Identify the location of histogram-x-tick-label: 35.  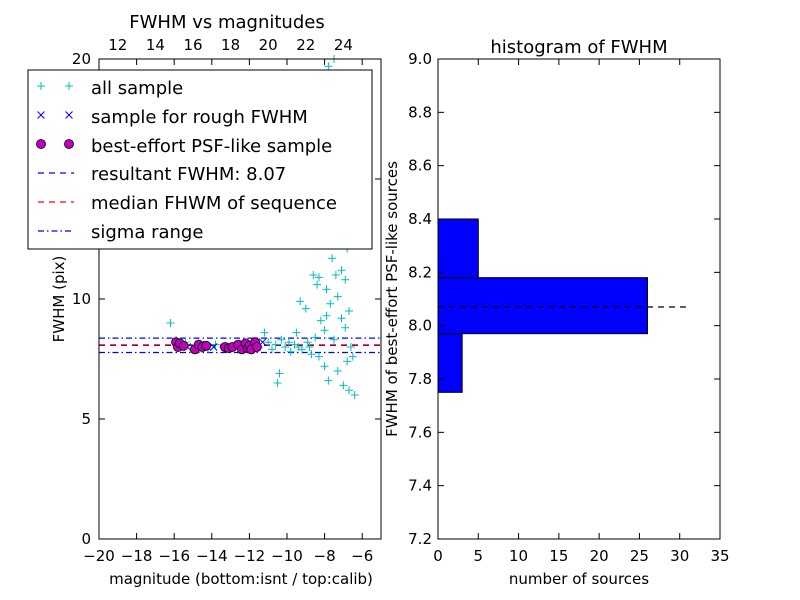
(719, 556).